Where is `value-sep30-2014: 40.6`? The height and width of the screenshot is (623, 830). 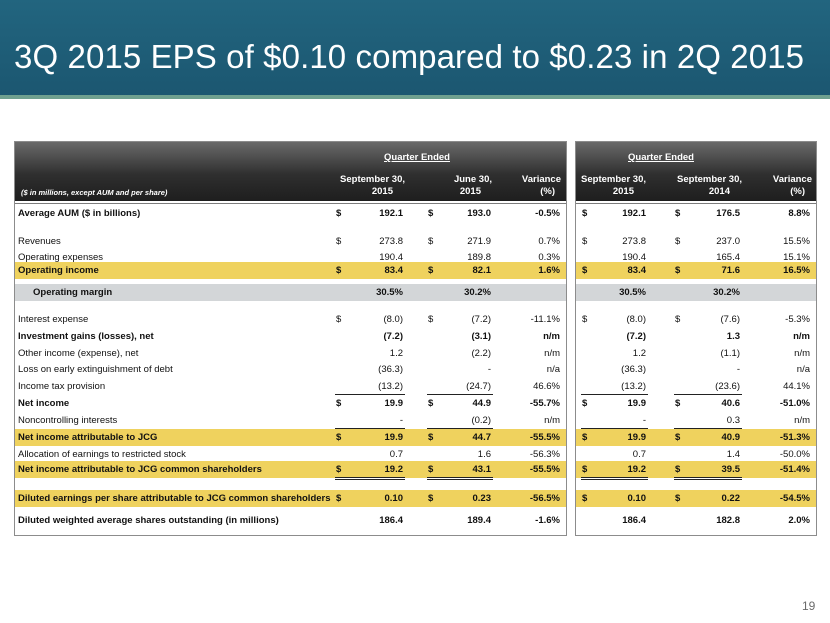 value-sep30-2014: 40.6 is located at coordinates (731, 403).